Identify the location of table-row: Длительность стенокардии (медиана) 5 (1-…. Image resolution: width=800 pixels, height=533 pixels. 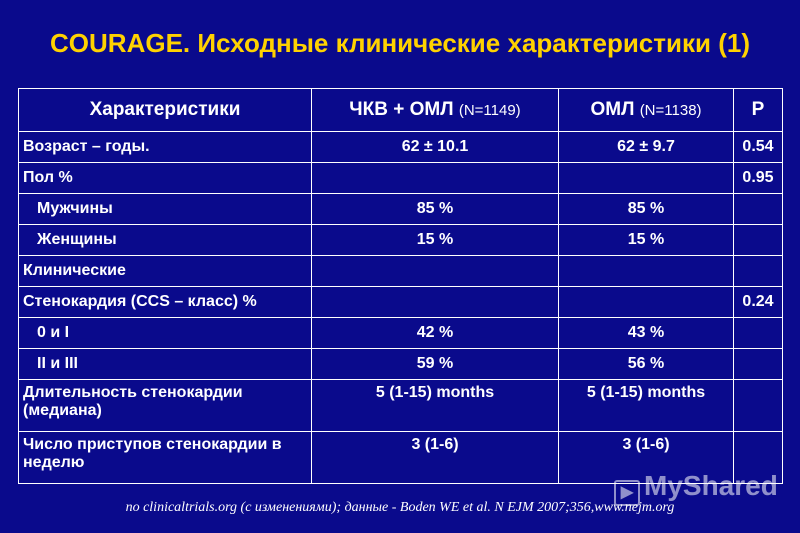
(400, 405).